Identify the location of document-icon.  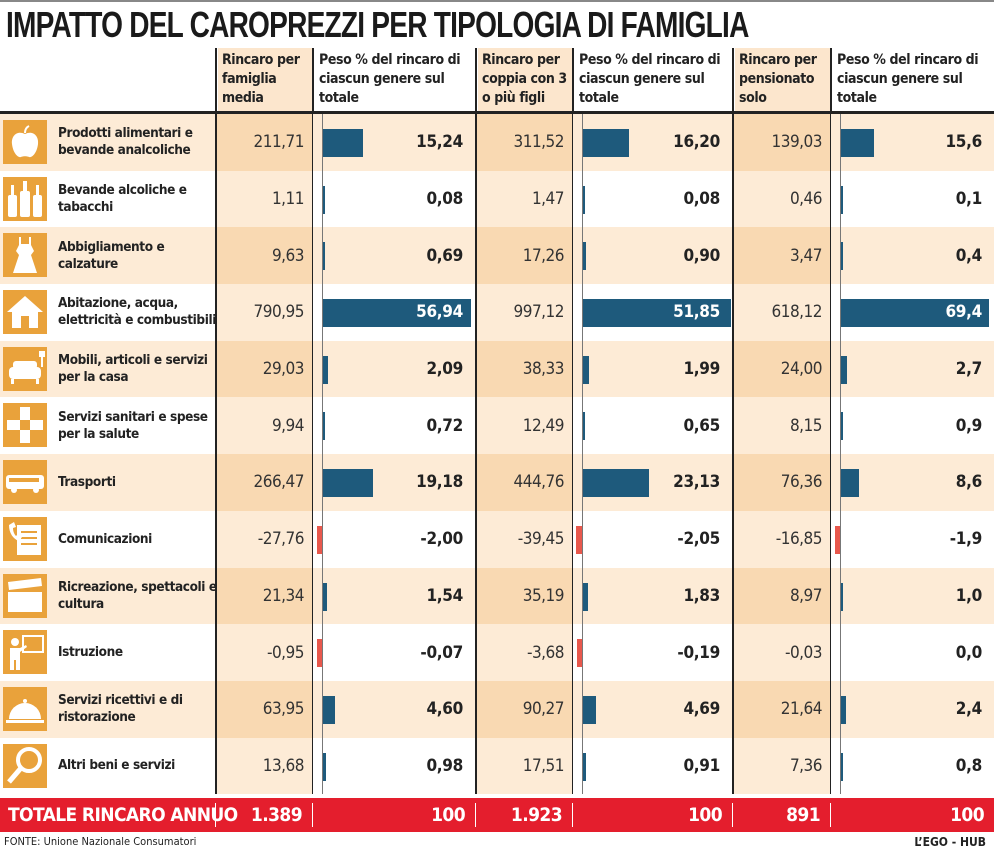
(25, 538).